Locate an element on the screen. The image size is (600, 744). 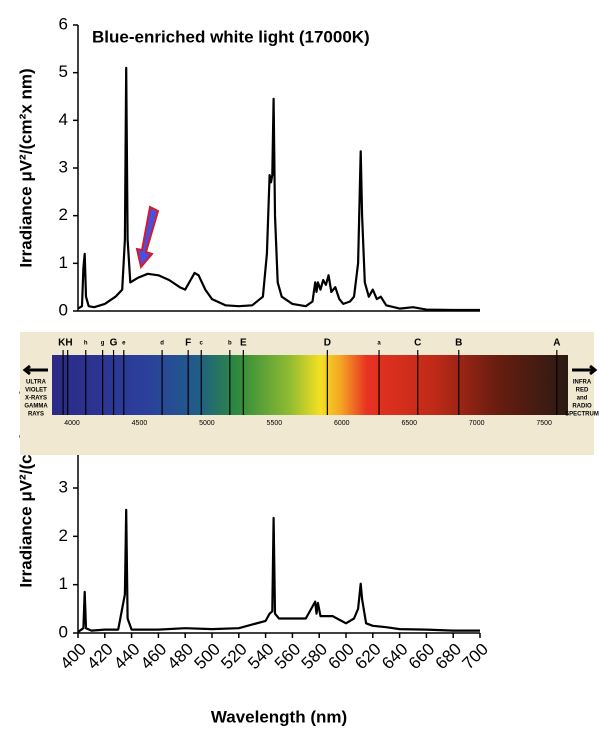
x-tick-label: 600 is located at coordinates (341, 656).